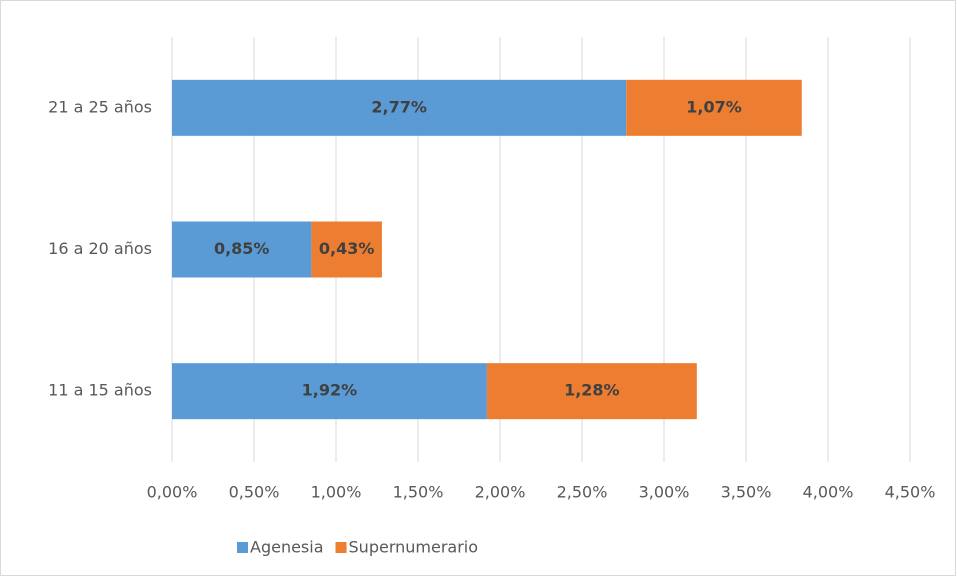  Describe the element at coordinates (910, 492) in the screenshot. I see `x-tick-label: 4,50%` at that location.